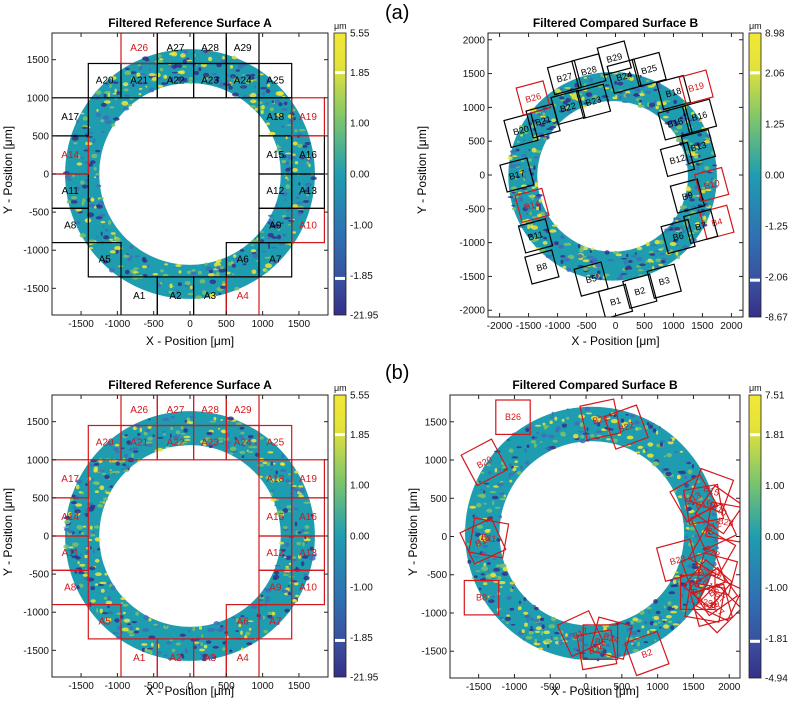 Image resolution: width=800 pixels, height=709 pixels. I want to click on x-tick-label: 2000, so click(731, 326).